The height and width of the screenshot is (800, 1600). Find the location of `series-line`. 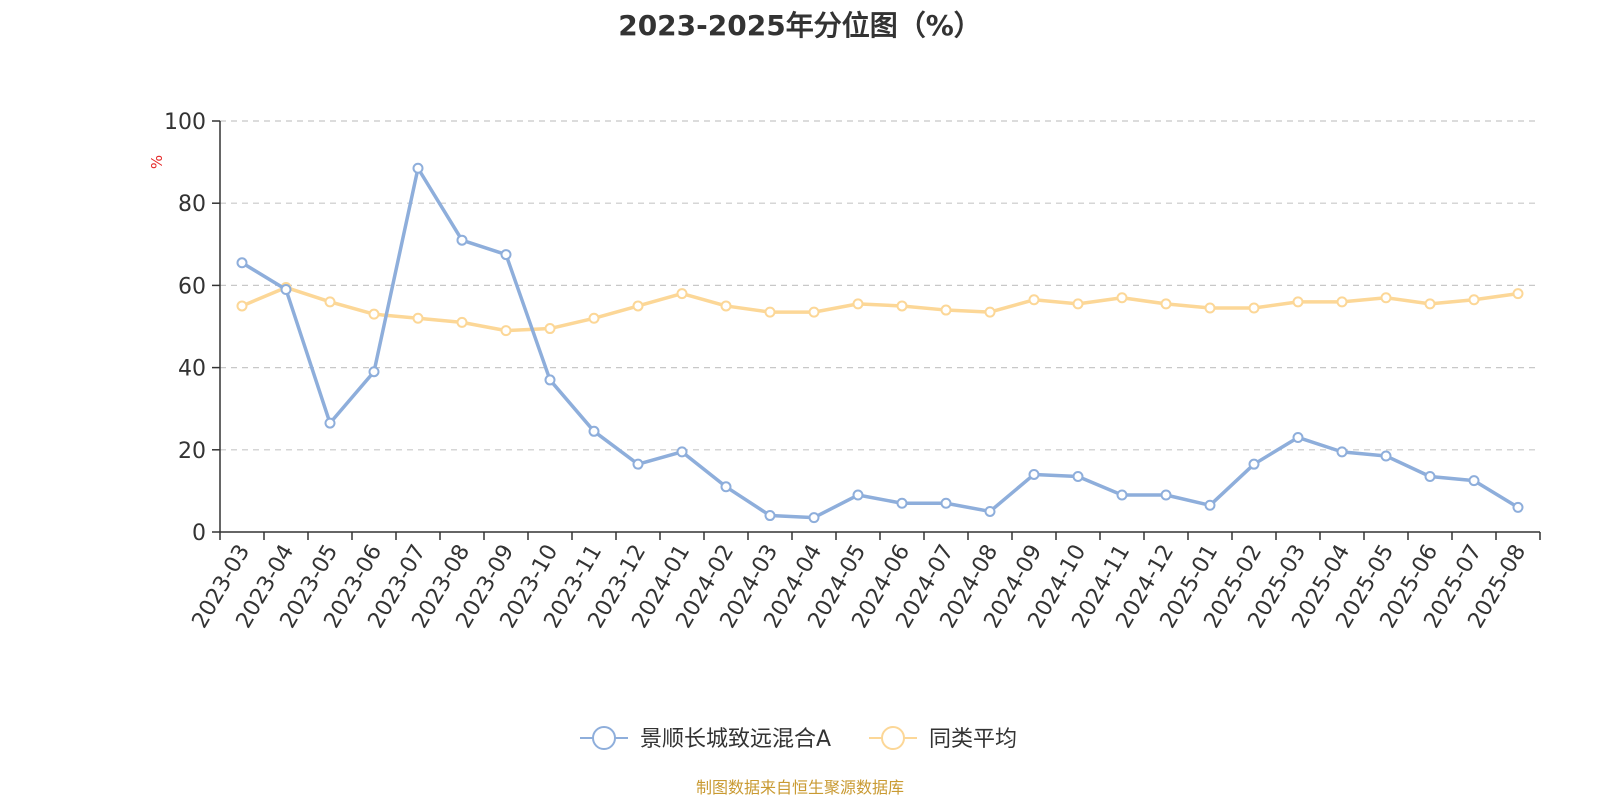

series-line is located at coordinates (880, 309).